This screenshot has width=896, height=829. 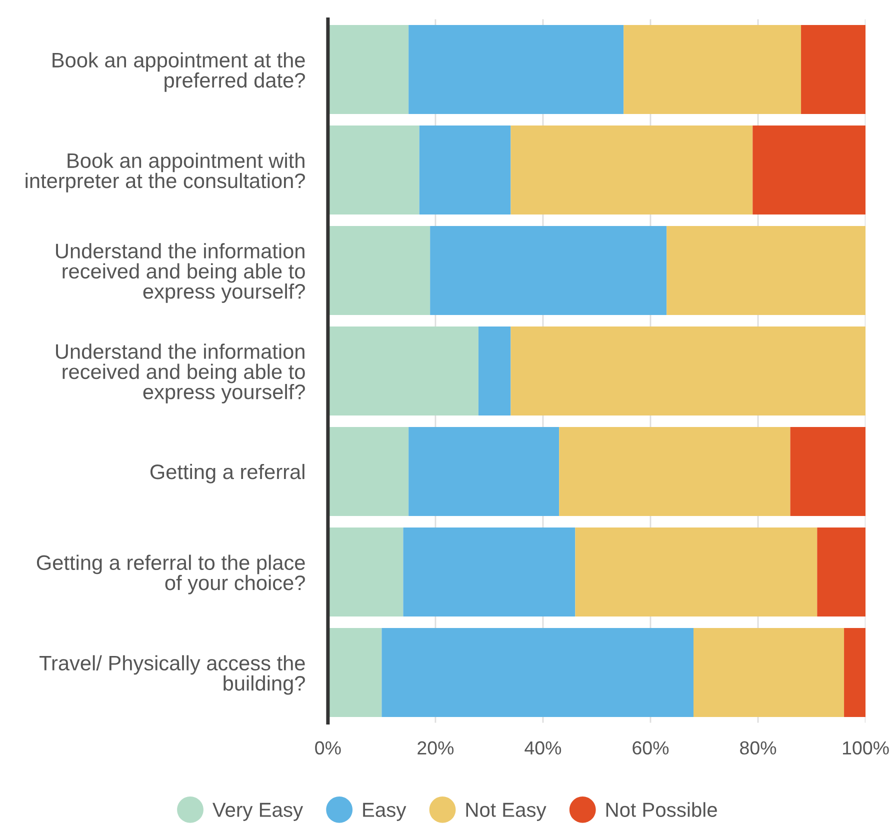 What do you see at coordinates (178, 72) in the screenshot?
I see `y-tick-label: Book an appointment at the preferred date?` at bounding box center [178, 72].